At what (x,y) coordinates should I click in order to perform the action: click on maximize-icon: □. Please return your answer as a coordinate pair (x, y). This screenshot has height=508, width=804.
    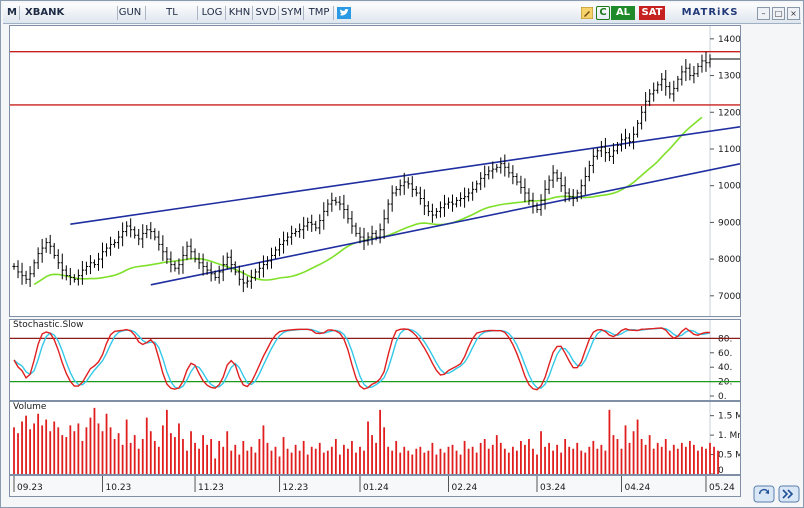
    Looking at the image, I should click on (778, 13).